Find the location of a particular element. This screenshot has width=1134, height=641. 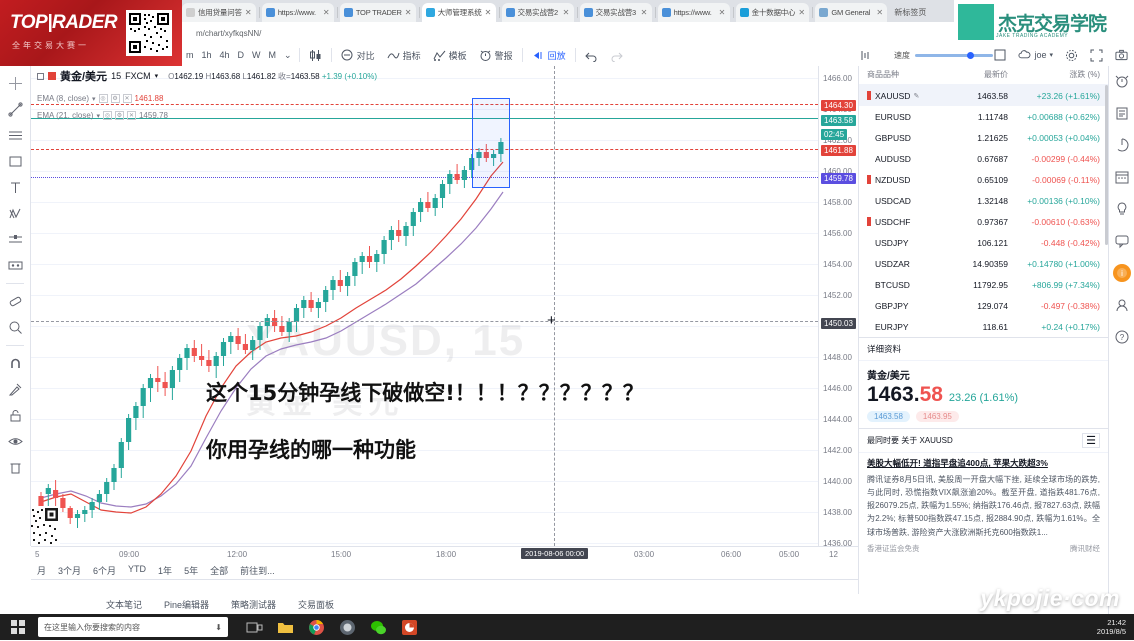

toolbar-interval-chevron: ⌄ is located at coordinates (288, 54).